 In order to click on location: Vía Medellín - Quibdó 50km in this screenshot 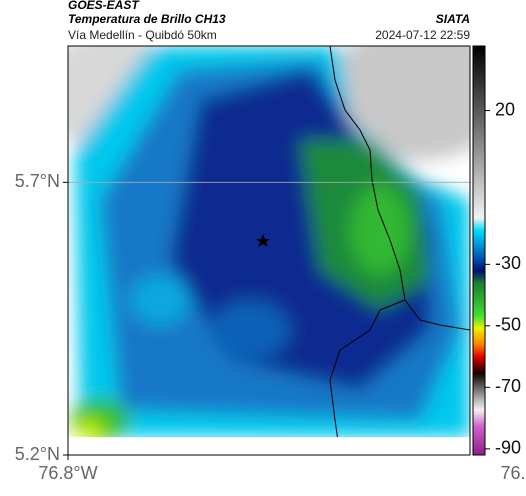, I will do `click(142, 35)`.